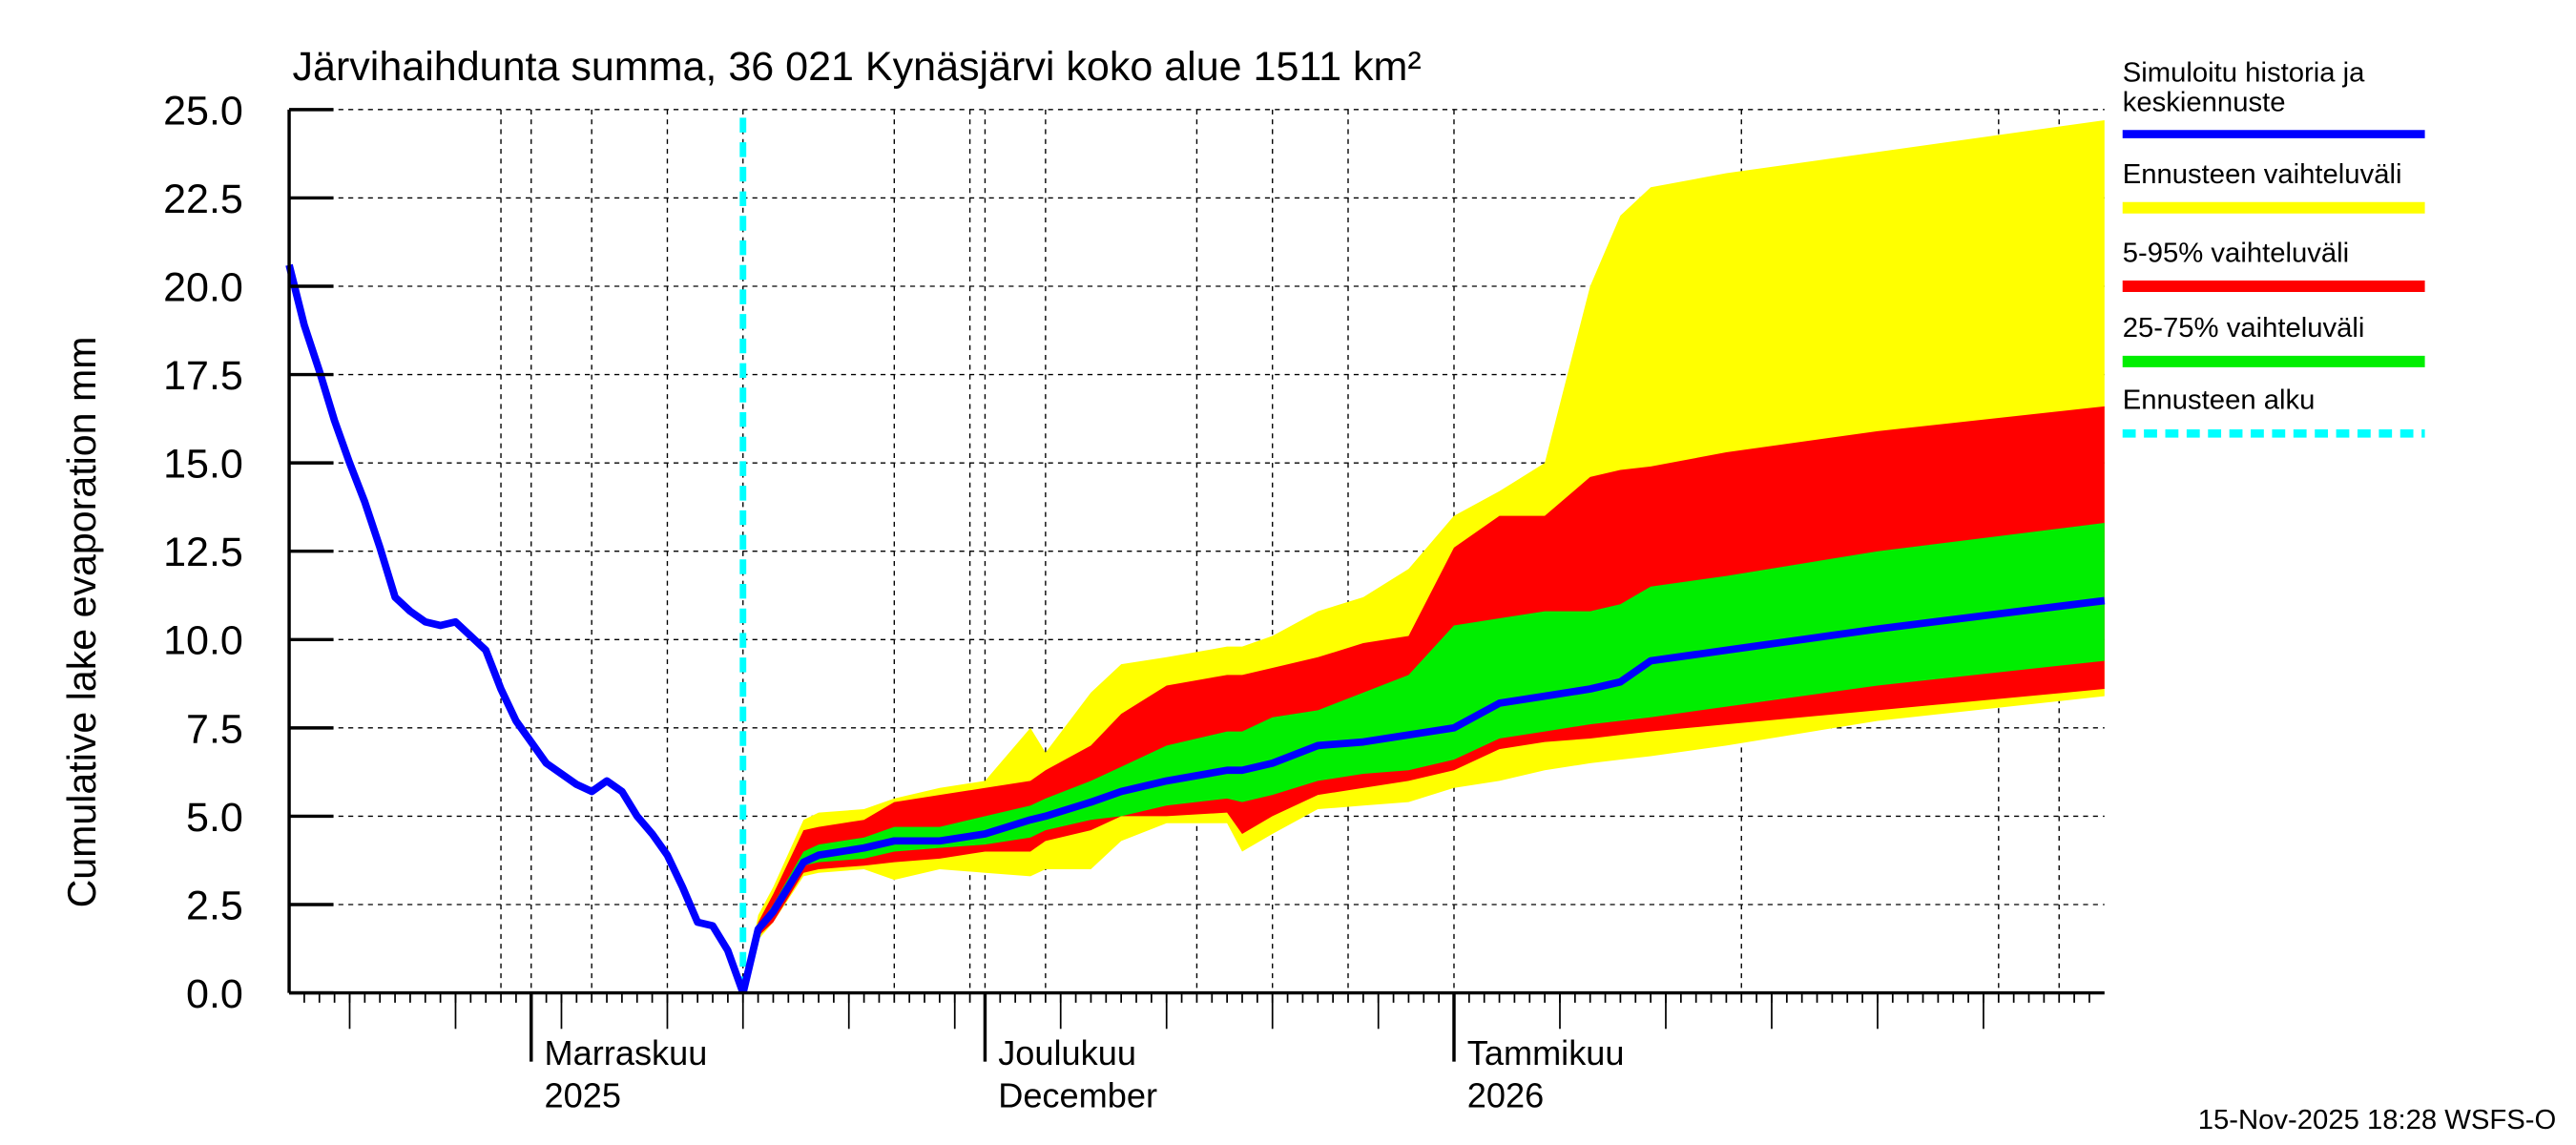  I want to click on legend-label: 5-95% vaihteluväli, so click(2236, 253).